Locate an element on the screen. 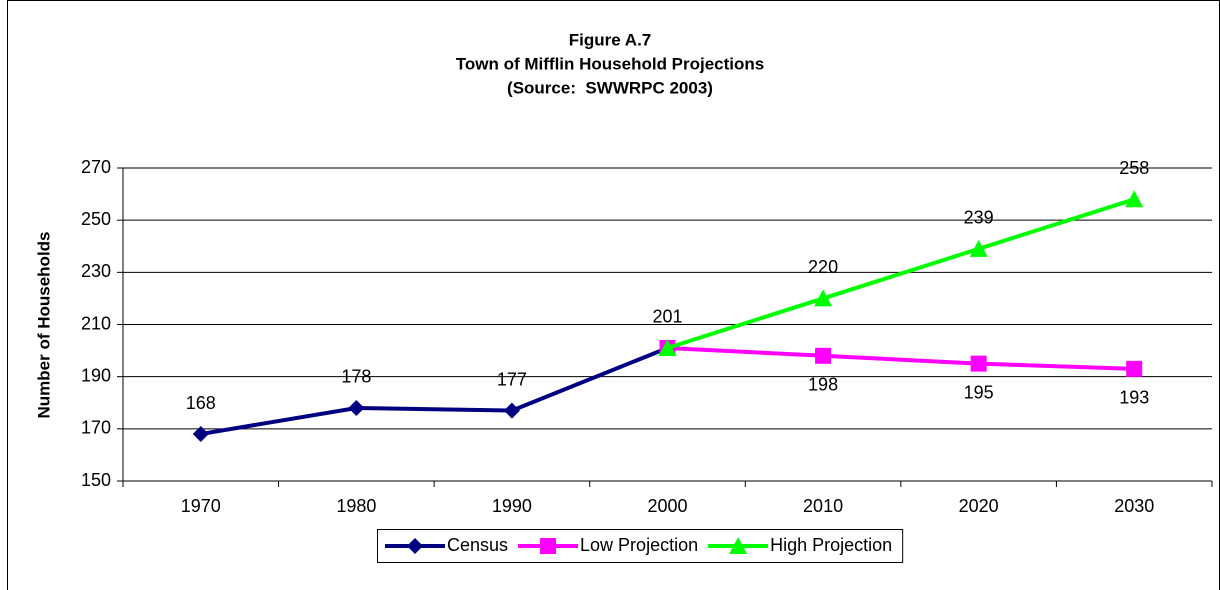  x-tick-label: 2030 is located at coordinates (1134, 506).